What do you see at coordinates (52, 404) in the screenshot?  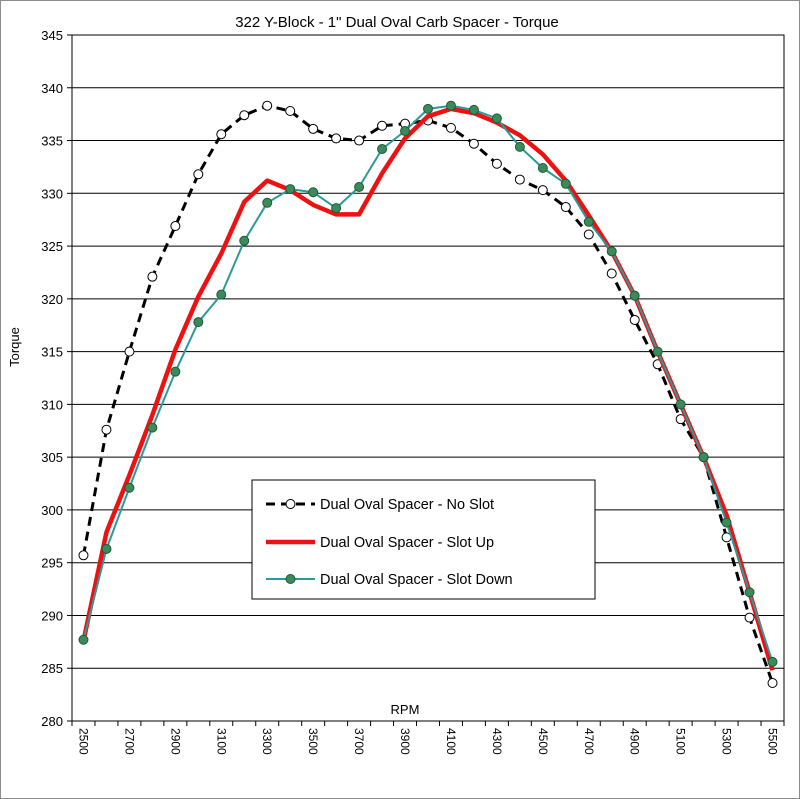 I see `y-tick-label: 310` at bounding box center [52, 404].